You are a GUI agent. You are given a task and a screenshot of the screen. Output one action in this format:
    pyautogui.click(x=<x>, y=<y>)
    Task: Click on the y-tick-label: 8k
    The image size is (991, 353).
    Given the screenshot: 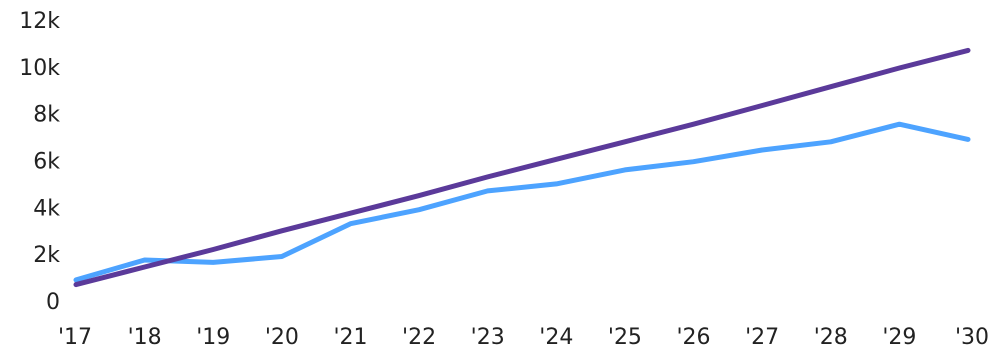 What is the action you would take?
    pyautogui.click(x=46, y=115)
    